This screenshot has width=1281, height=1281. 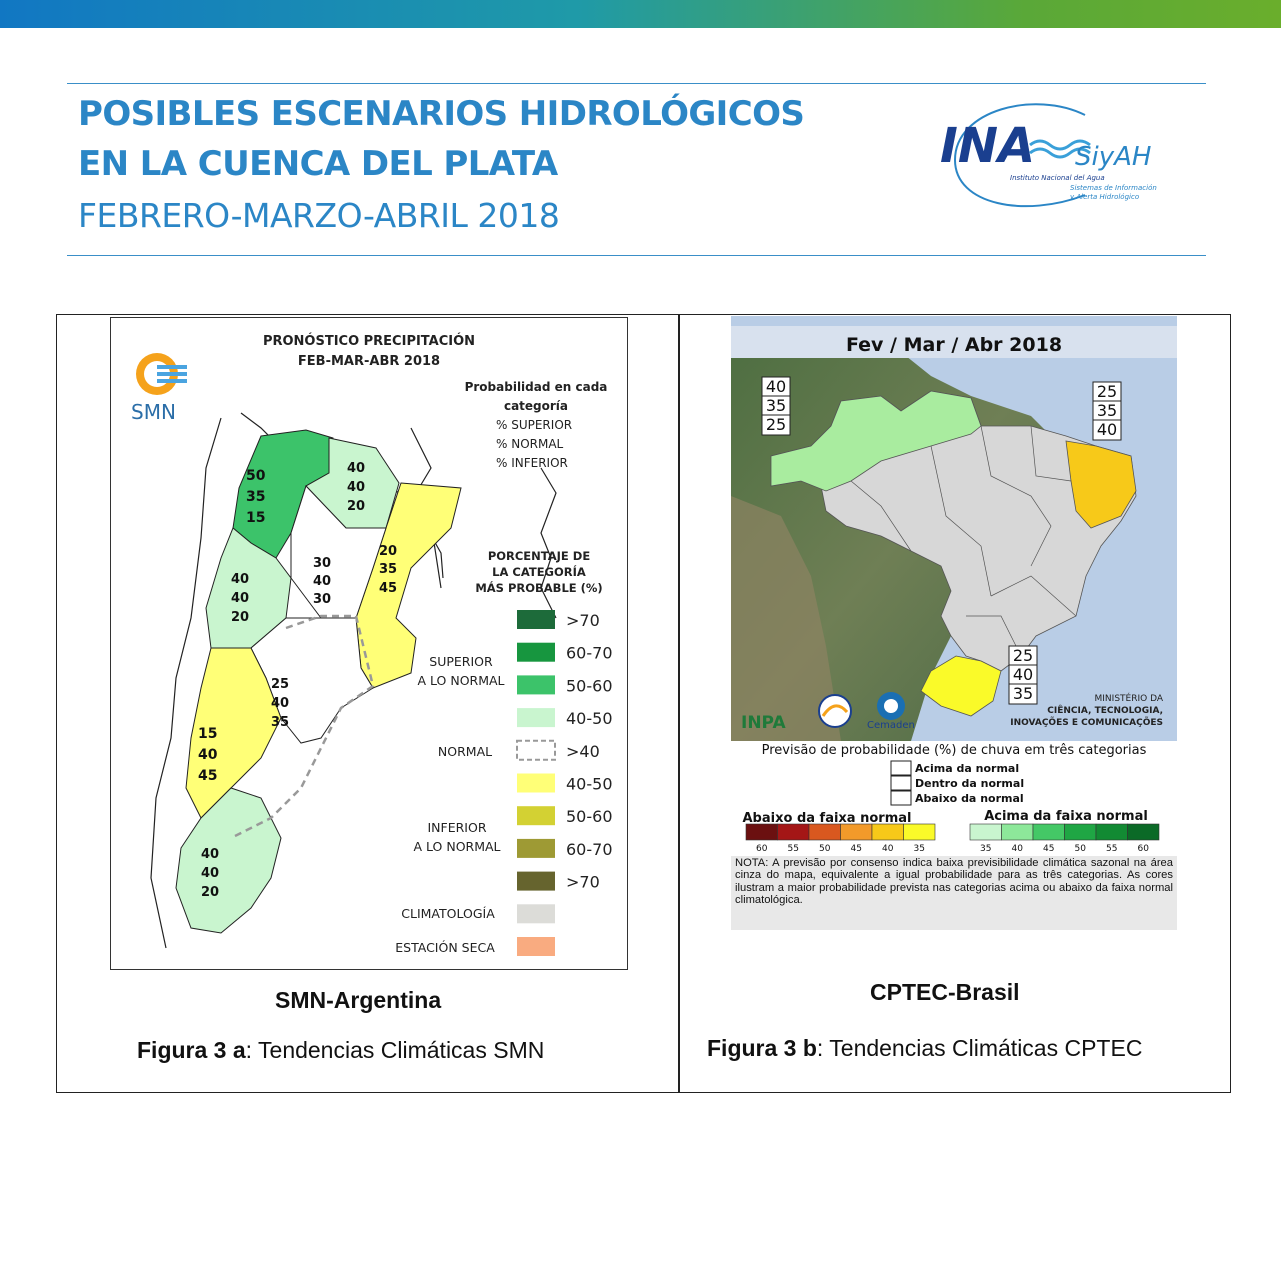 I want to click on cptec-map-title: Fev / Mar / Abr 2018, so click(x=954, y=345).